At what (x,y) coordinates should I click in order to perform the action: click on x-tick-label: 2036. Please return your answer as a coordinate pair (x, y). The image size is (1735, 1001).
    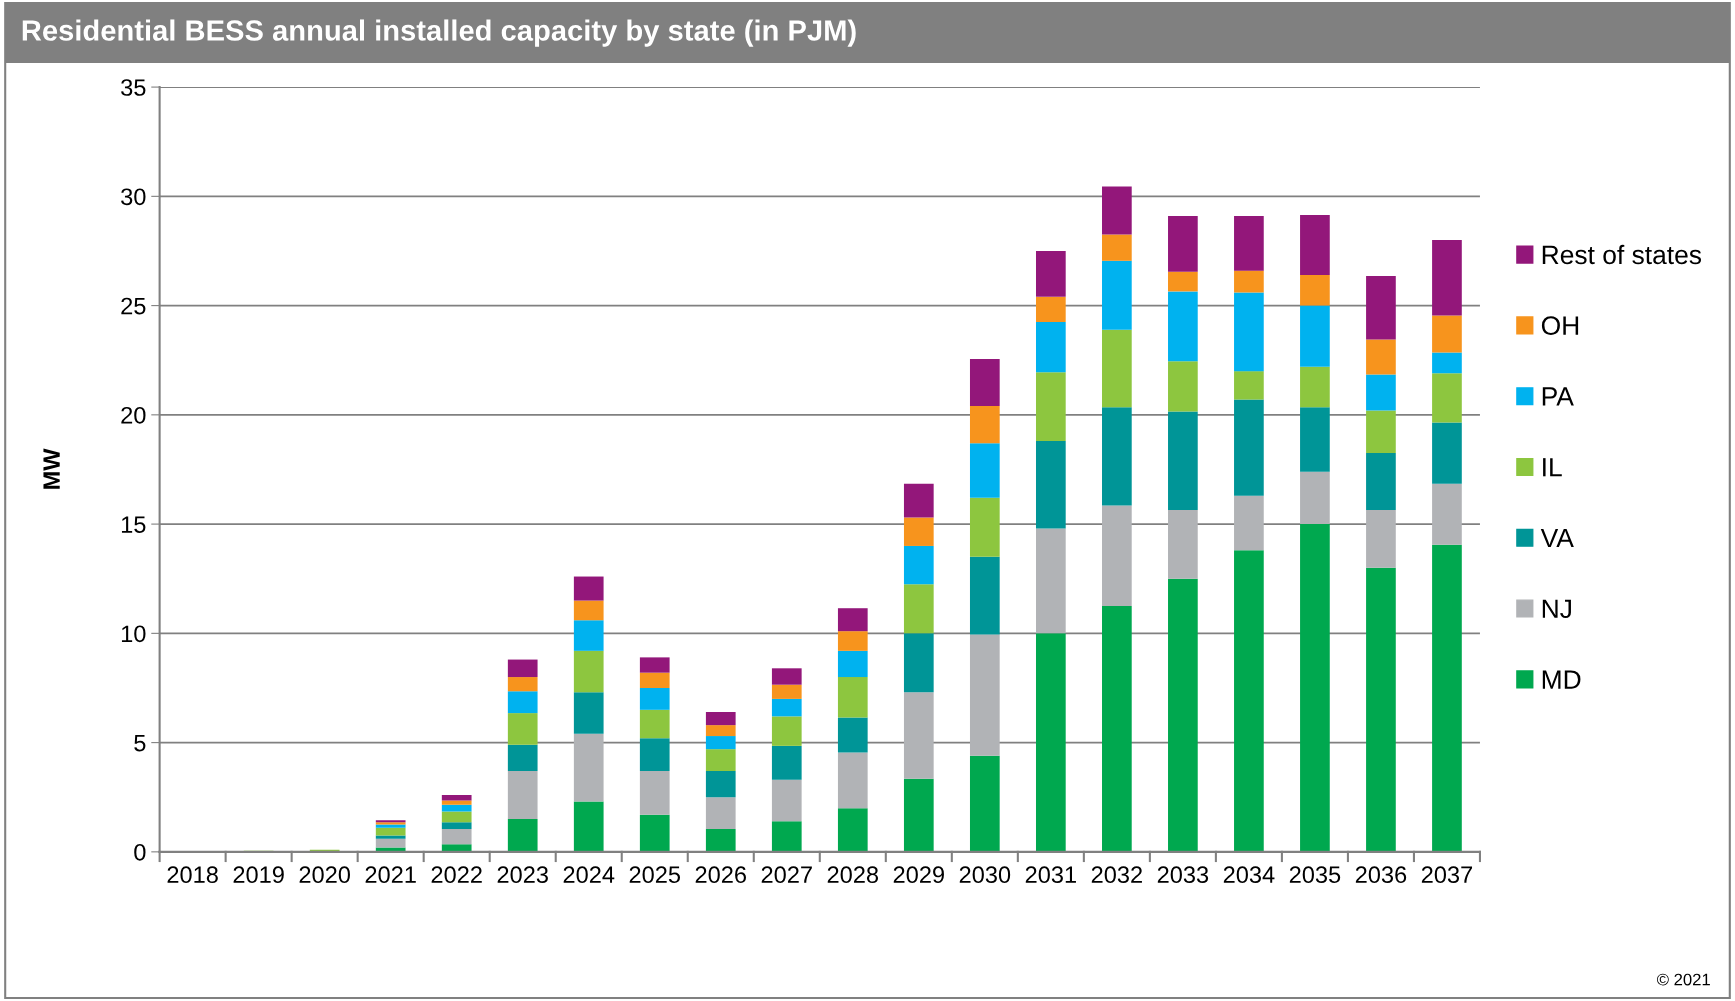
    Looking at the image, I should click on (1381, 875).